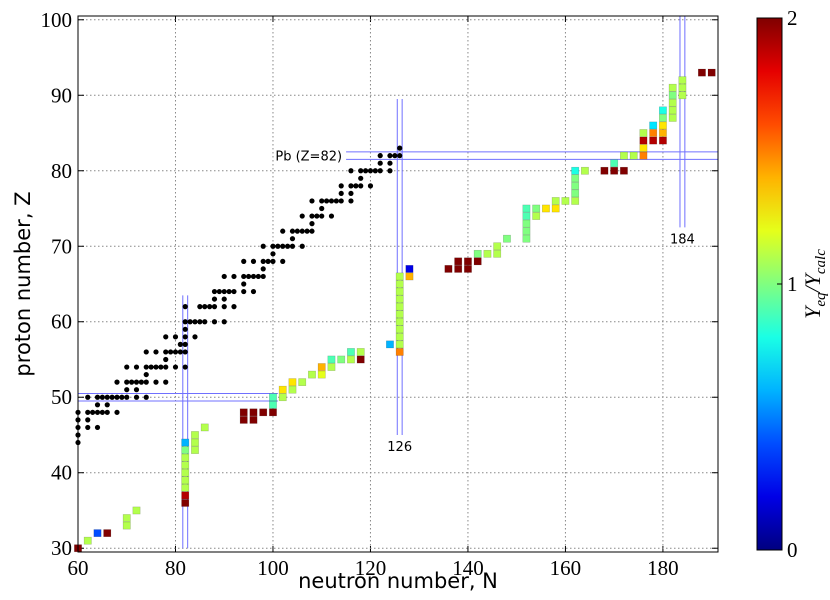  Describe the element at coordinates (61, 171) in the screenshot. I see `y-tick-label: 80` at that location.